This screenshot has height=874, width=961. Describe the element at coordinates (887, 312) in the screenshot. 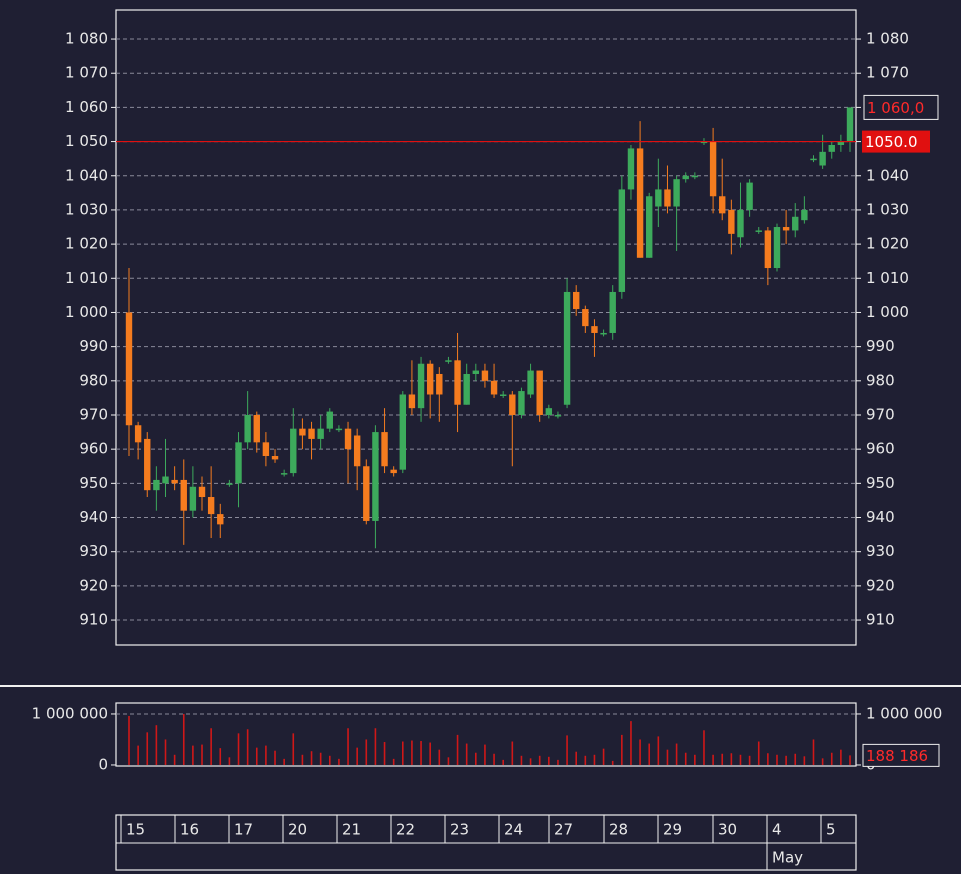

I see `y2-tick-label: 1 000` at that location.